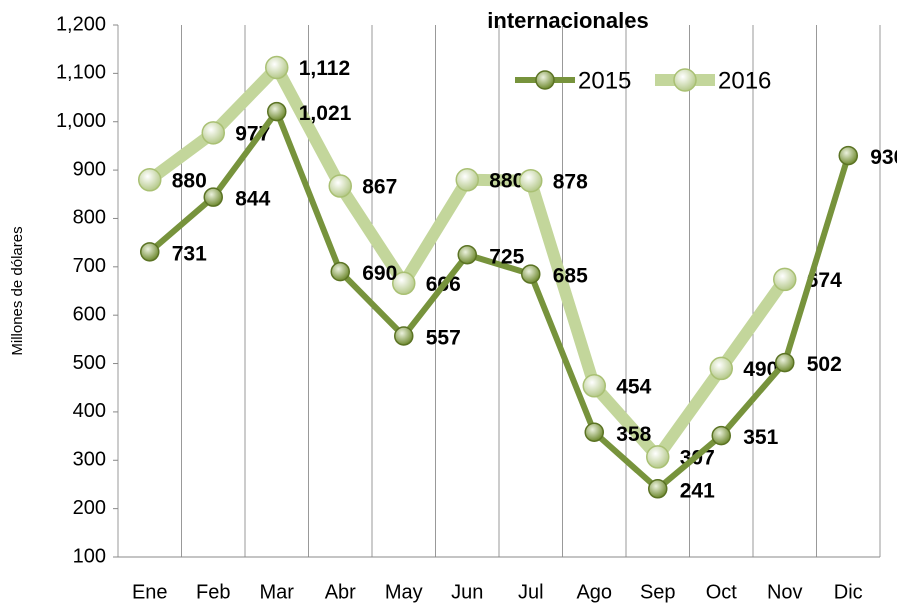 This screenshot has height=606, width=897. What do you see at coordinates (89, 411) in the screenshot?
I see `y-tick-label: 400` at bounding box center [89, 411].